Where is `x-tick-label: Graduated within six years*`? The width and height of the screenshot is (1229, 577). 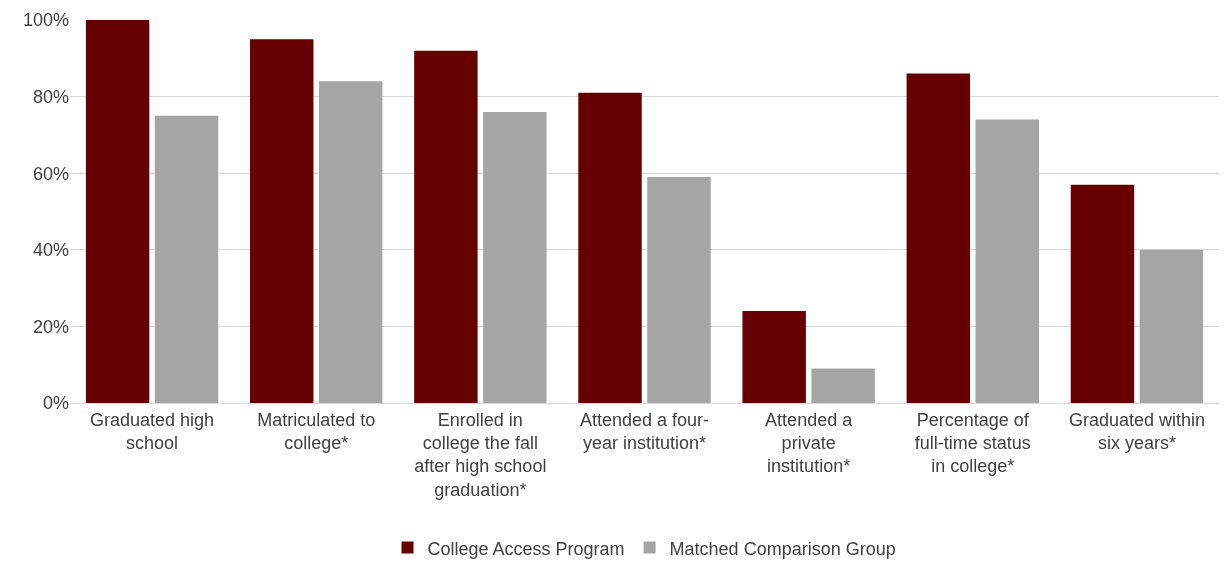 x-tick-label: Graduated within six years* is located at coordinates (1136, 431).